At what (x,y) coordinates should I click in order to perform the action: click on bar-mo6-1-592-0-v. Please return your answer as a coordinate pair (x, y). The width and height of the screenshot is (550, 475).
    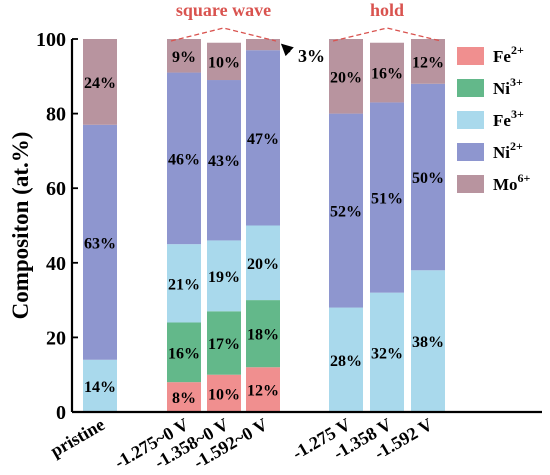
    Looking at the image, I should click on (263, 45).